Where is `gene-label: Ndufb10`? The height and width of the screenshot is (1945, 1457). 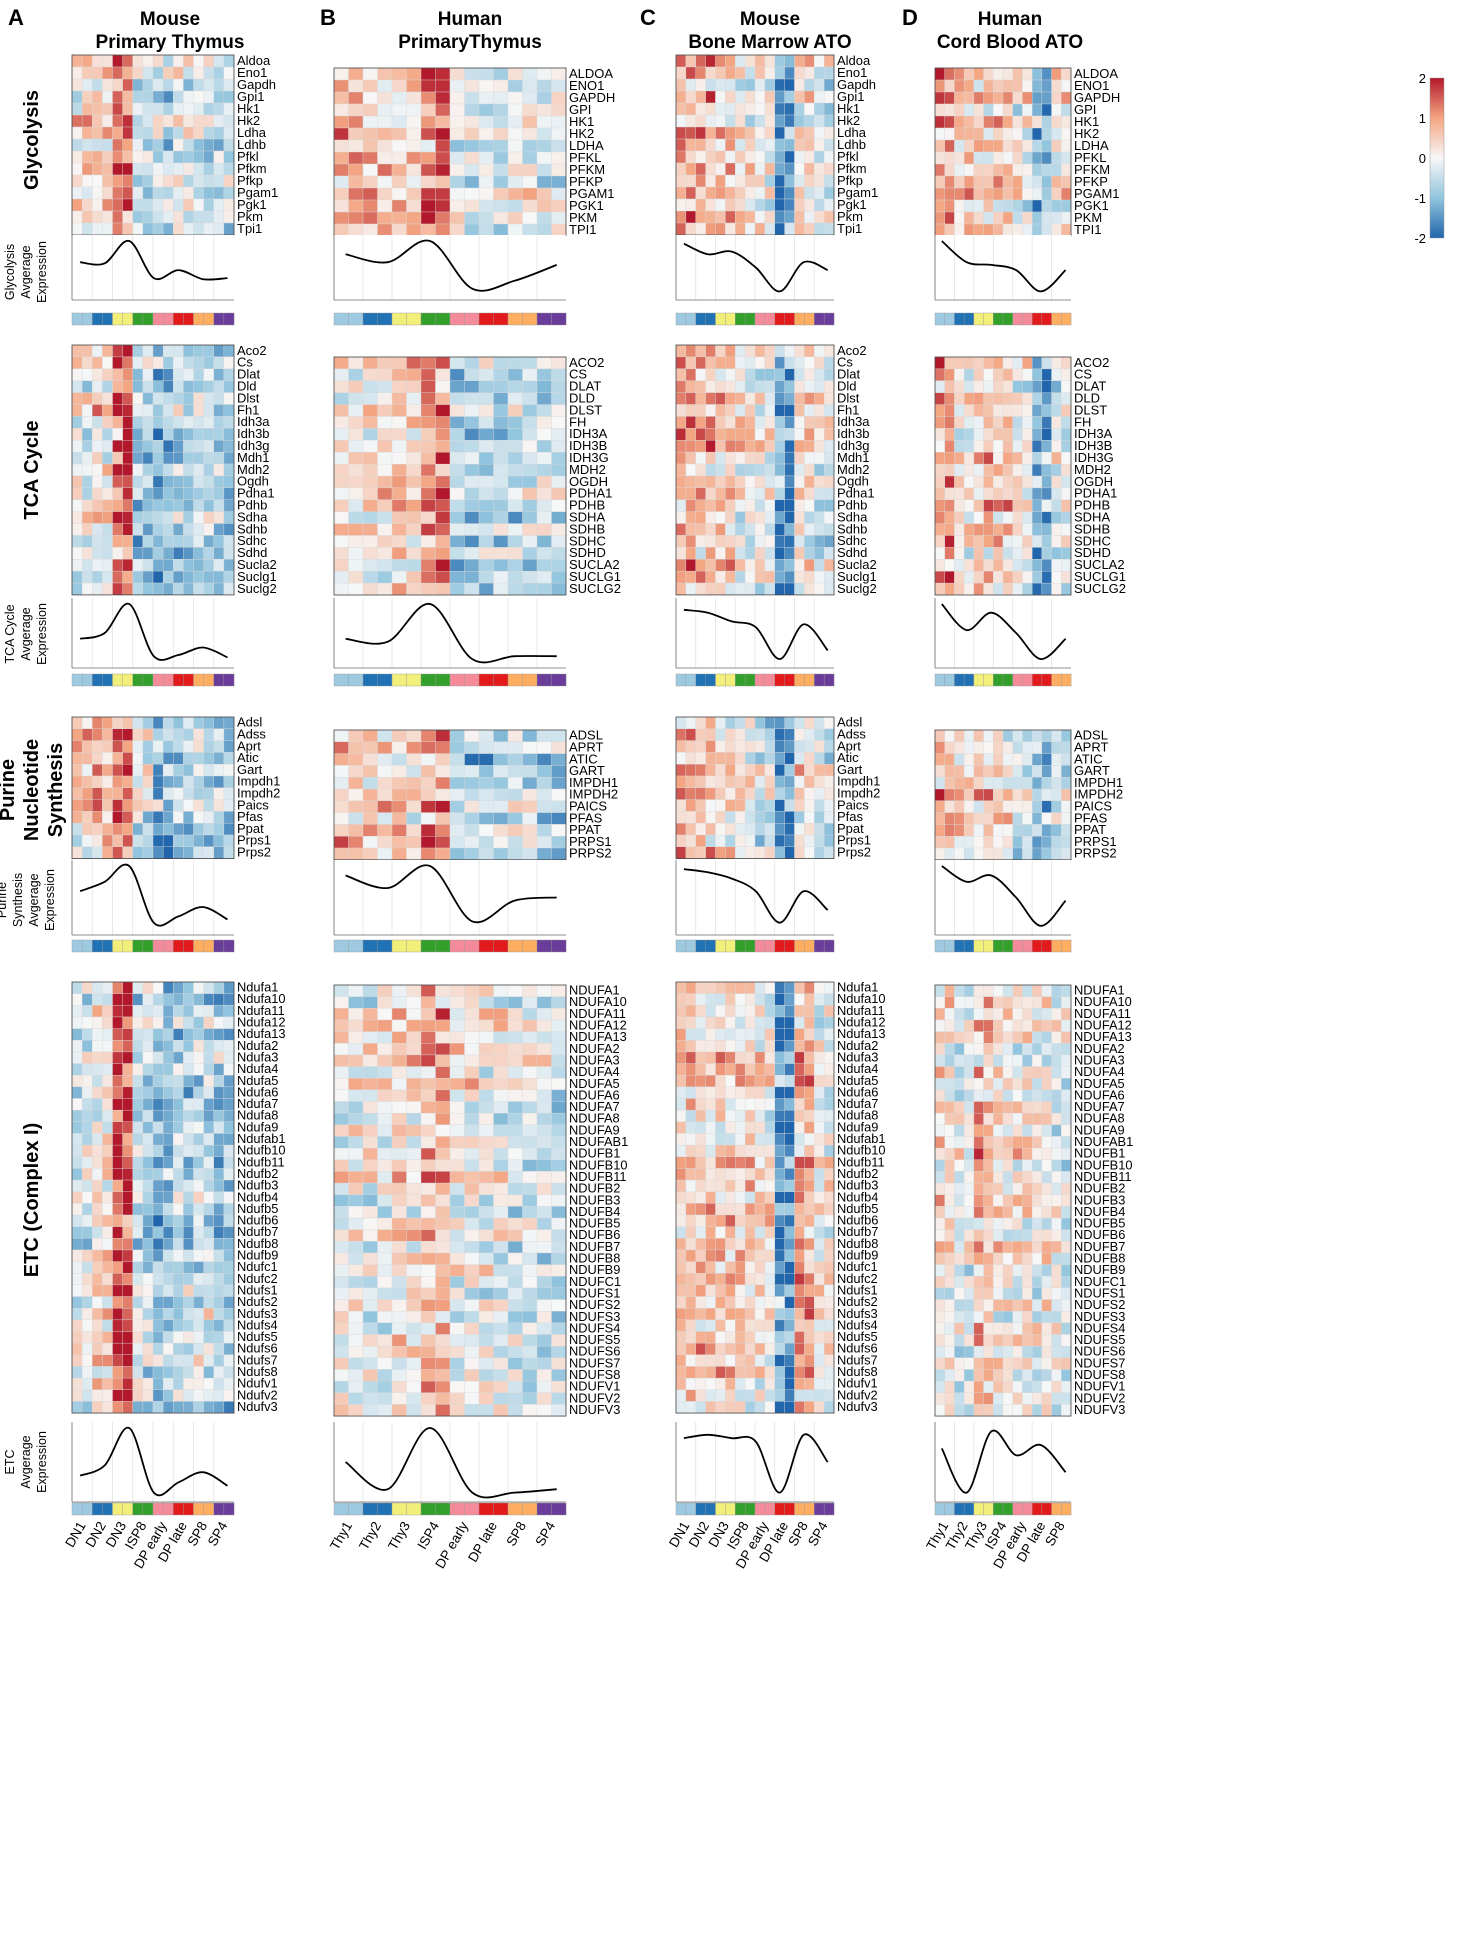 gene-label: Ndufb10 is located at coordinates (861, 1150).